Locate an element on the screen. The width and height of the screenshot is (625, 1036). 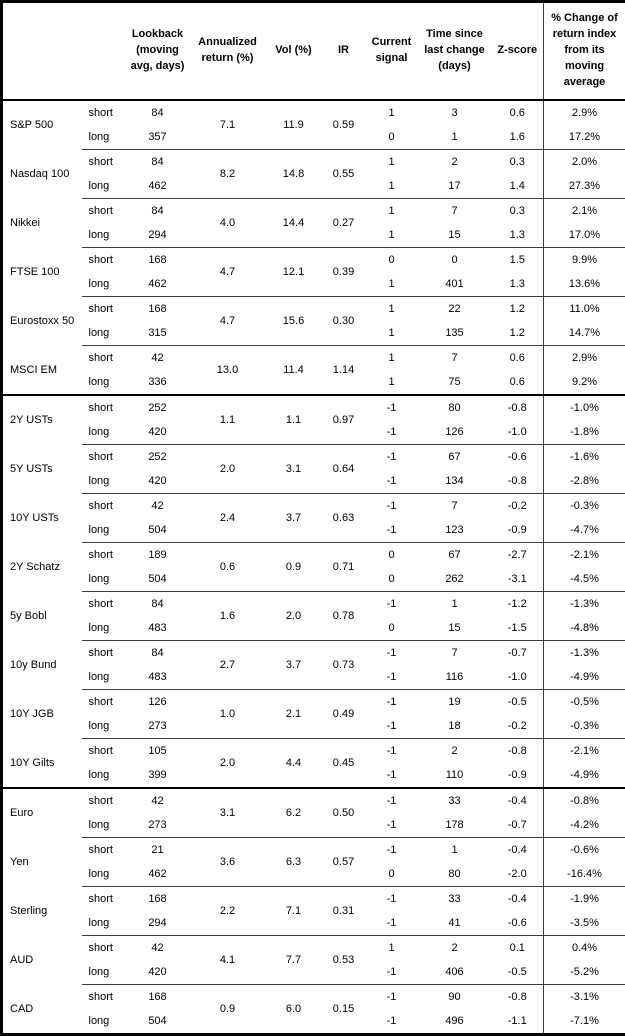
zscore-cell: 1.5 is located at coordinates (518, 260).